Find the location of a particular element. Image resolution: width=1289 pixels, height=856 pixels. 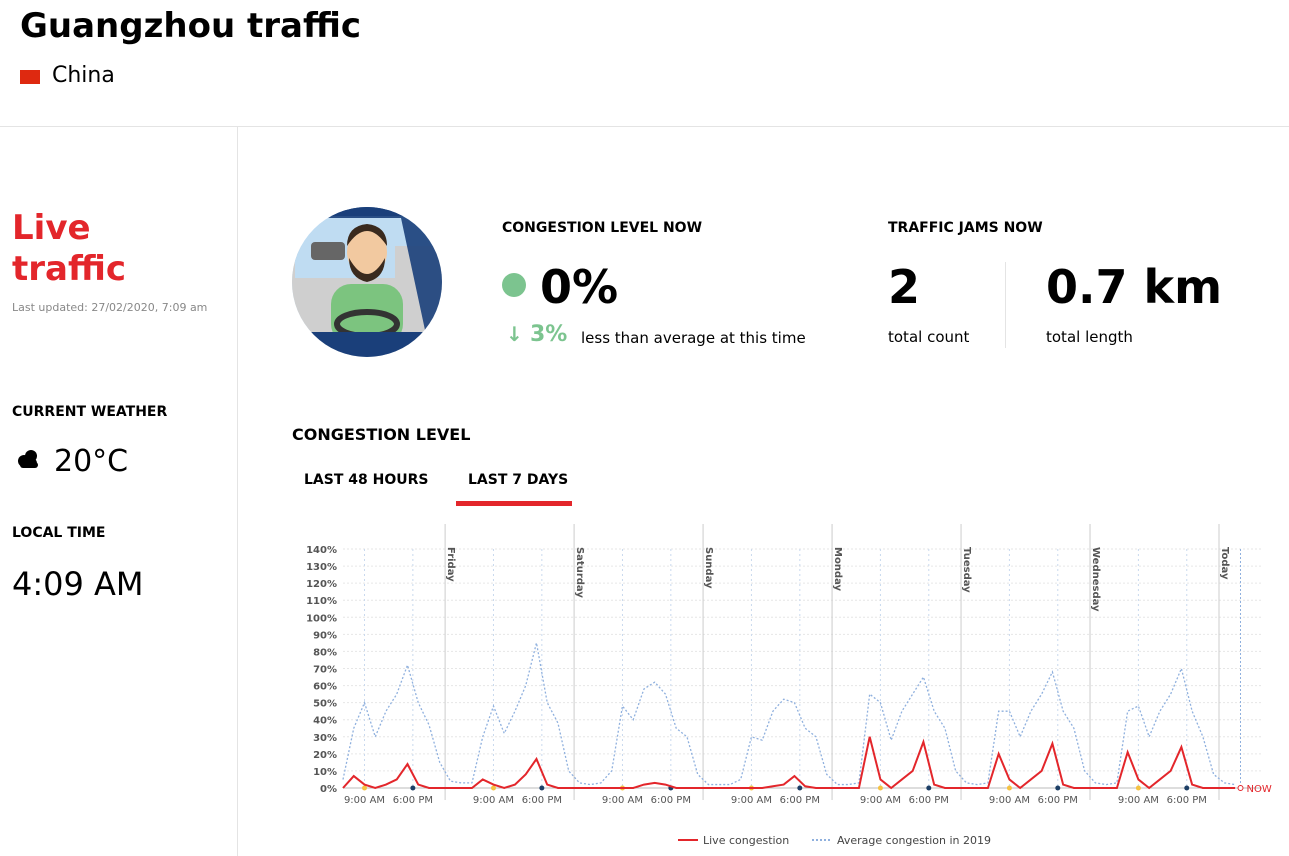

jams-label: TRAFFIC JAMS NOW is located at coordinates (965, 228).